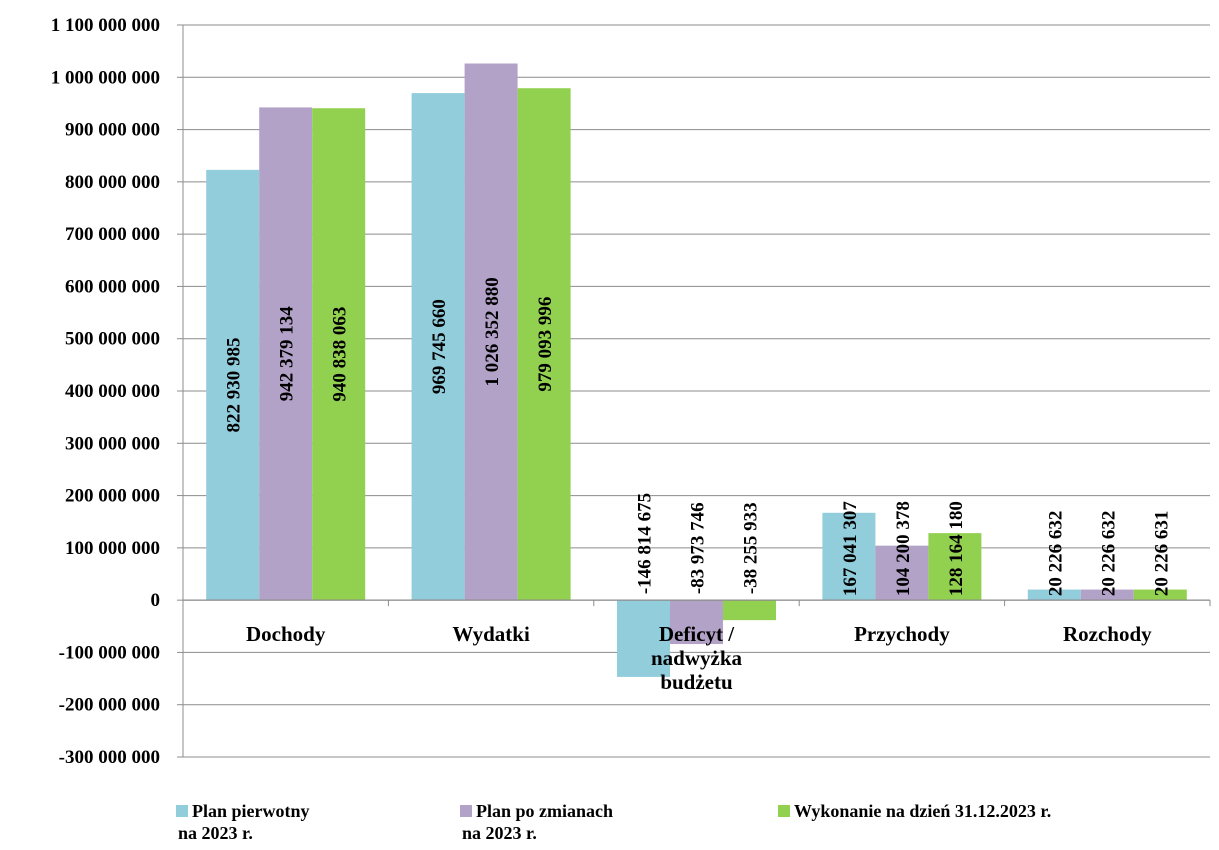  I want to click on data-label: 1 026 352 880, so click(492, 331).